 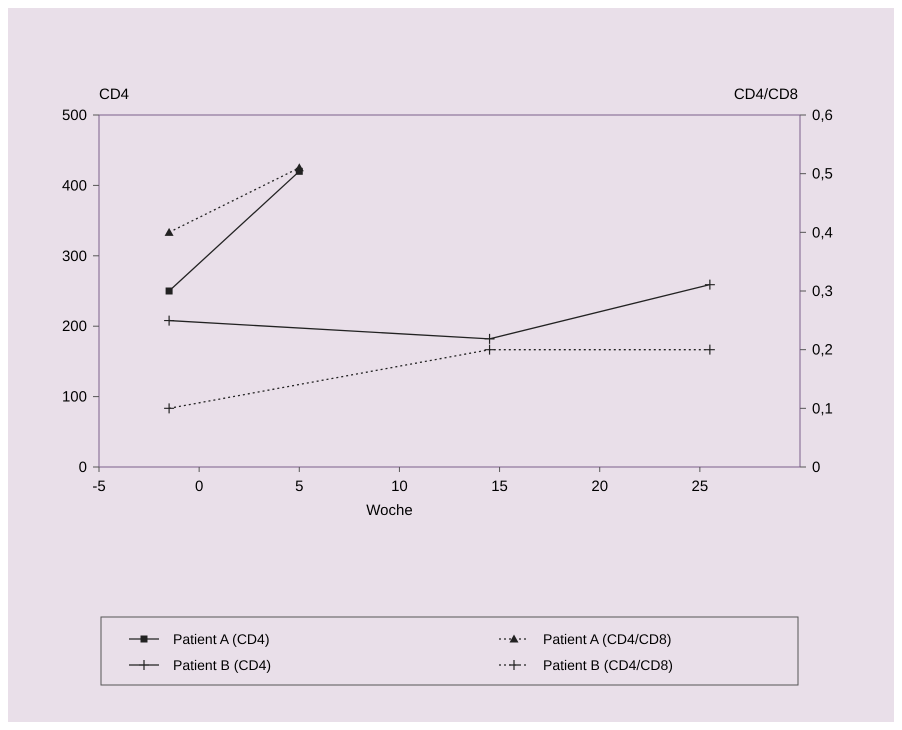 What do you see at coordinates (74, 327) in the screenshot?
I see `y-tick-label: 200` at bounding box center [74, 327].